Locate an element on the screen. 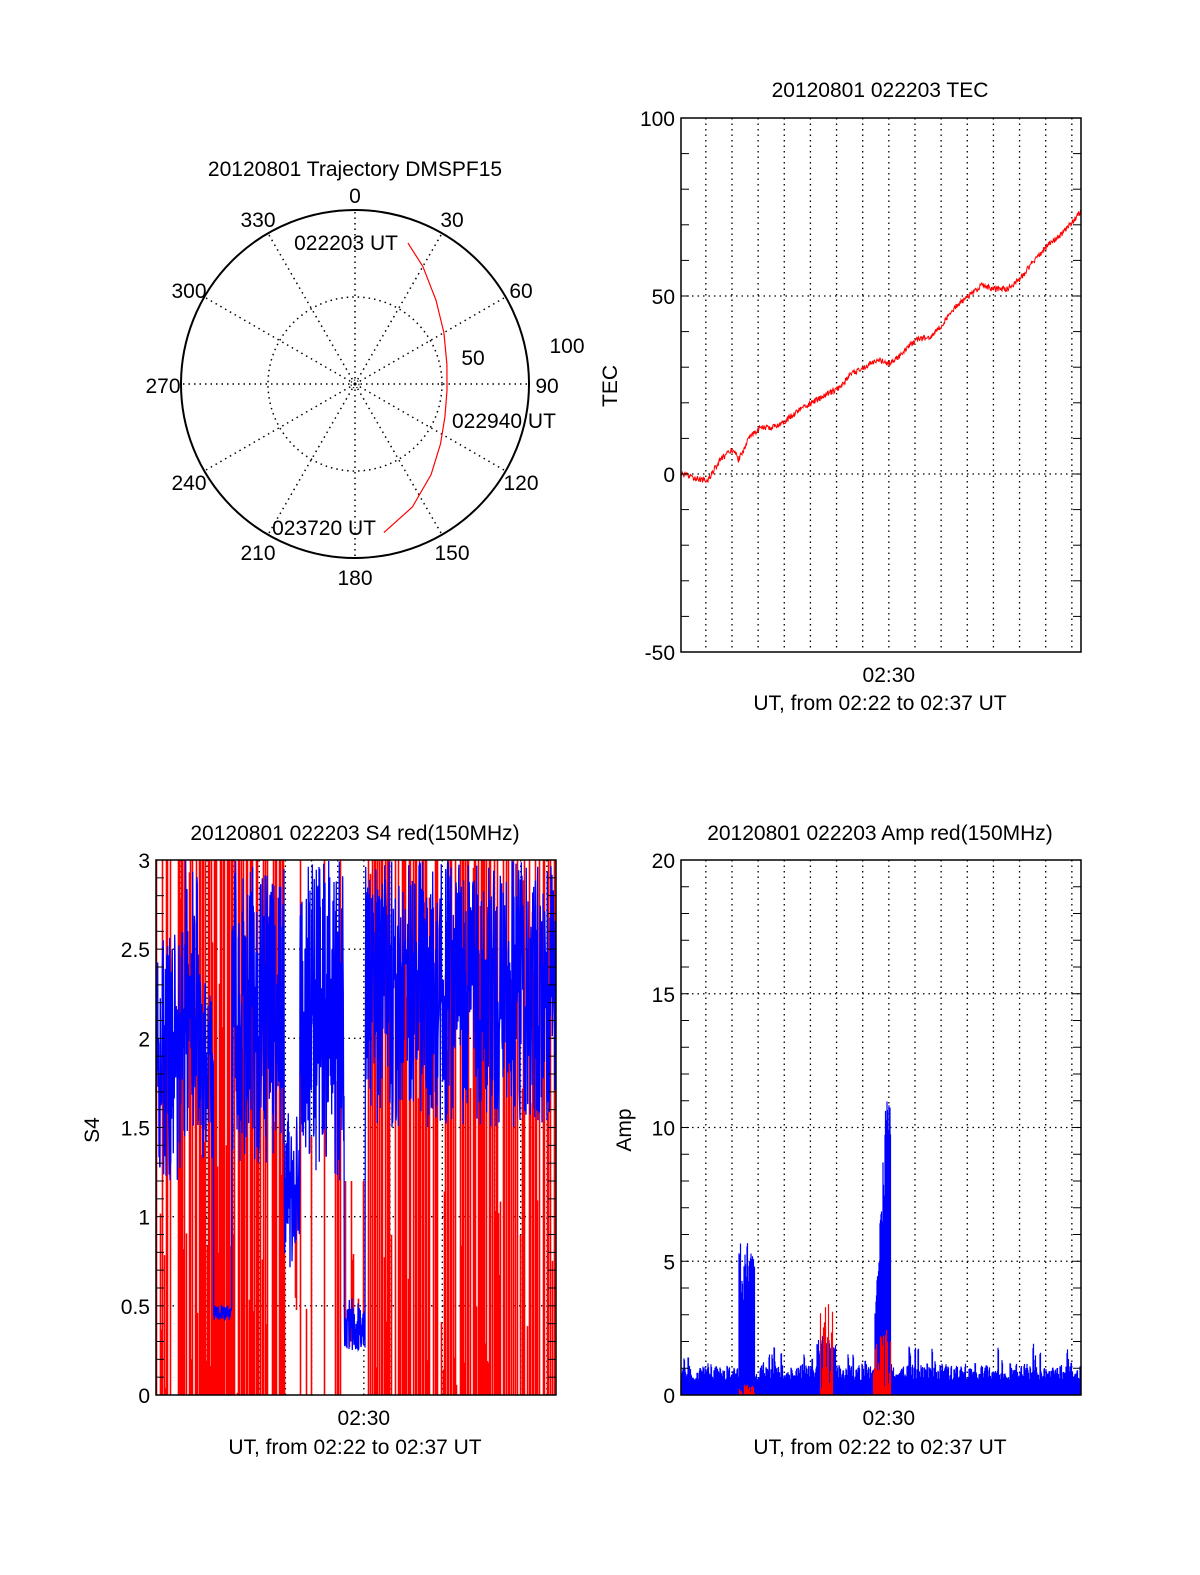  tec-title: 20120801 022203 TEC is located at coordinates (880, 90).